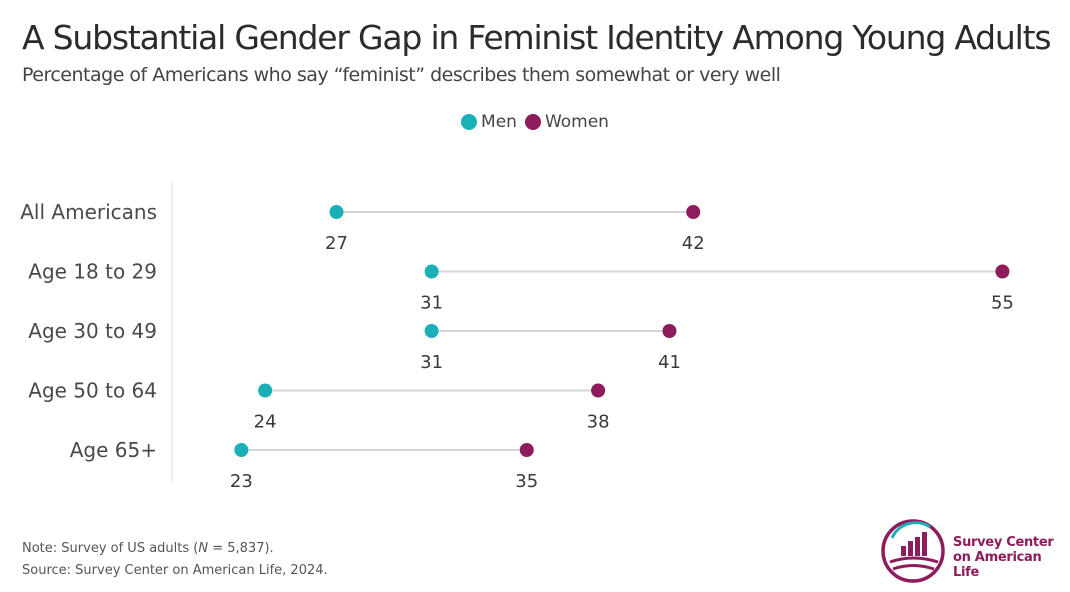 This screenshot has width=1070, height=592. What do you see at coordinates (92, 272) in the screenshot?
I see `category-label: Age 18 to 29` at bounding box center [92, 272].